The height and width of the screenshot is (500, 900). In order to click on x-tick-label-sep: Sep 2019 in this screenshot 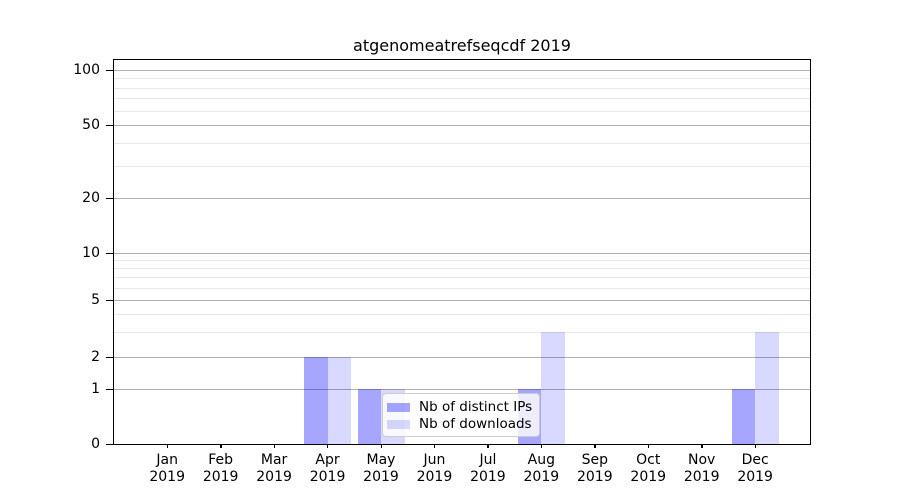, I will do `click(595, 468)`.